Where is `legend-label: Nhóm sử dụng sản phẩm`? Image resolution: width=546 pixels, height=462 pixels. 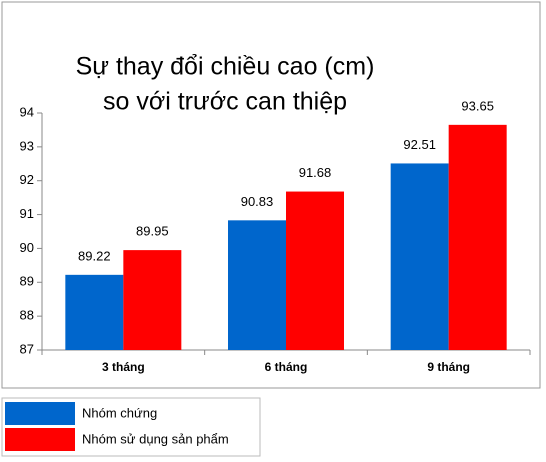
legend-label: Nhóm sử dụng sản phẩm is located at coordinates (155, 438).